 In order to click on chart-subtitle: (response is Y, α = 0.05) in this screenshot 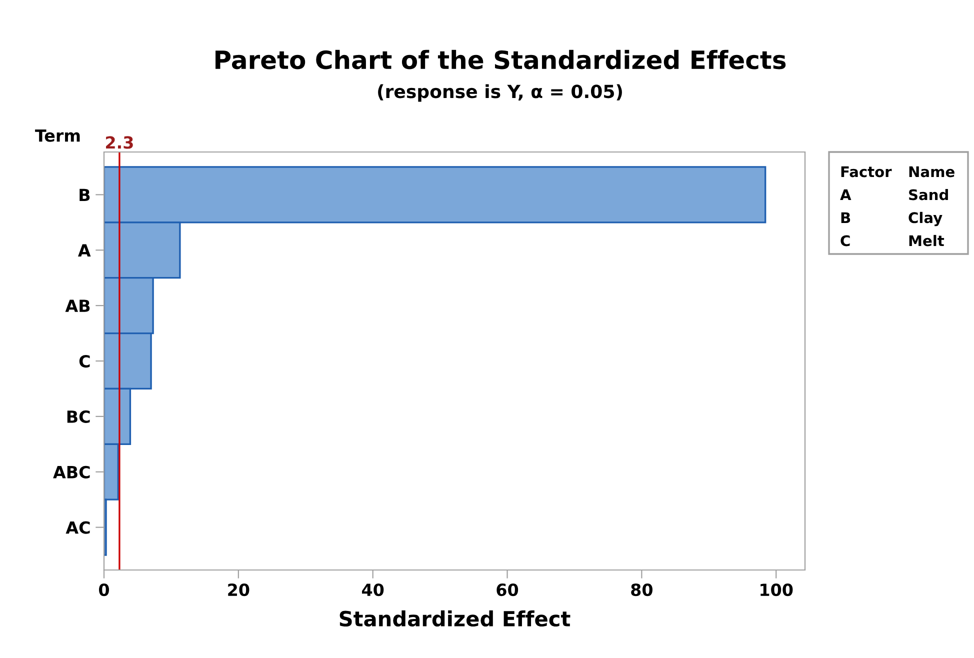, I will do `click(500, 93)`.